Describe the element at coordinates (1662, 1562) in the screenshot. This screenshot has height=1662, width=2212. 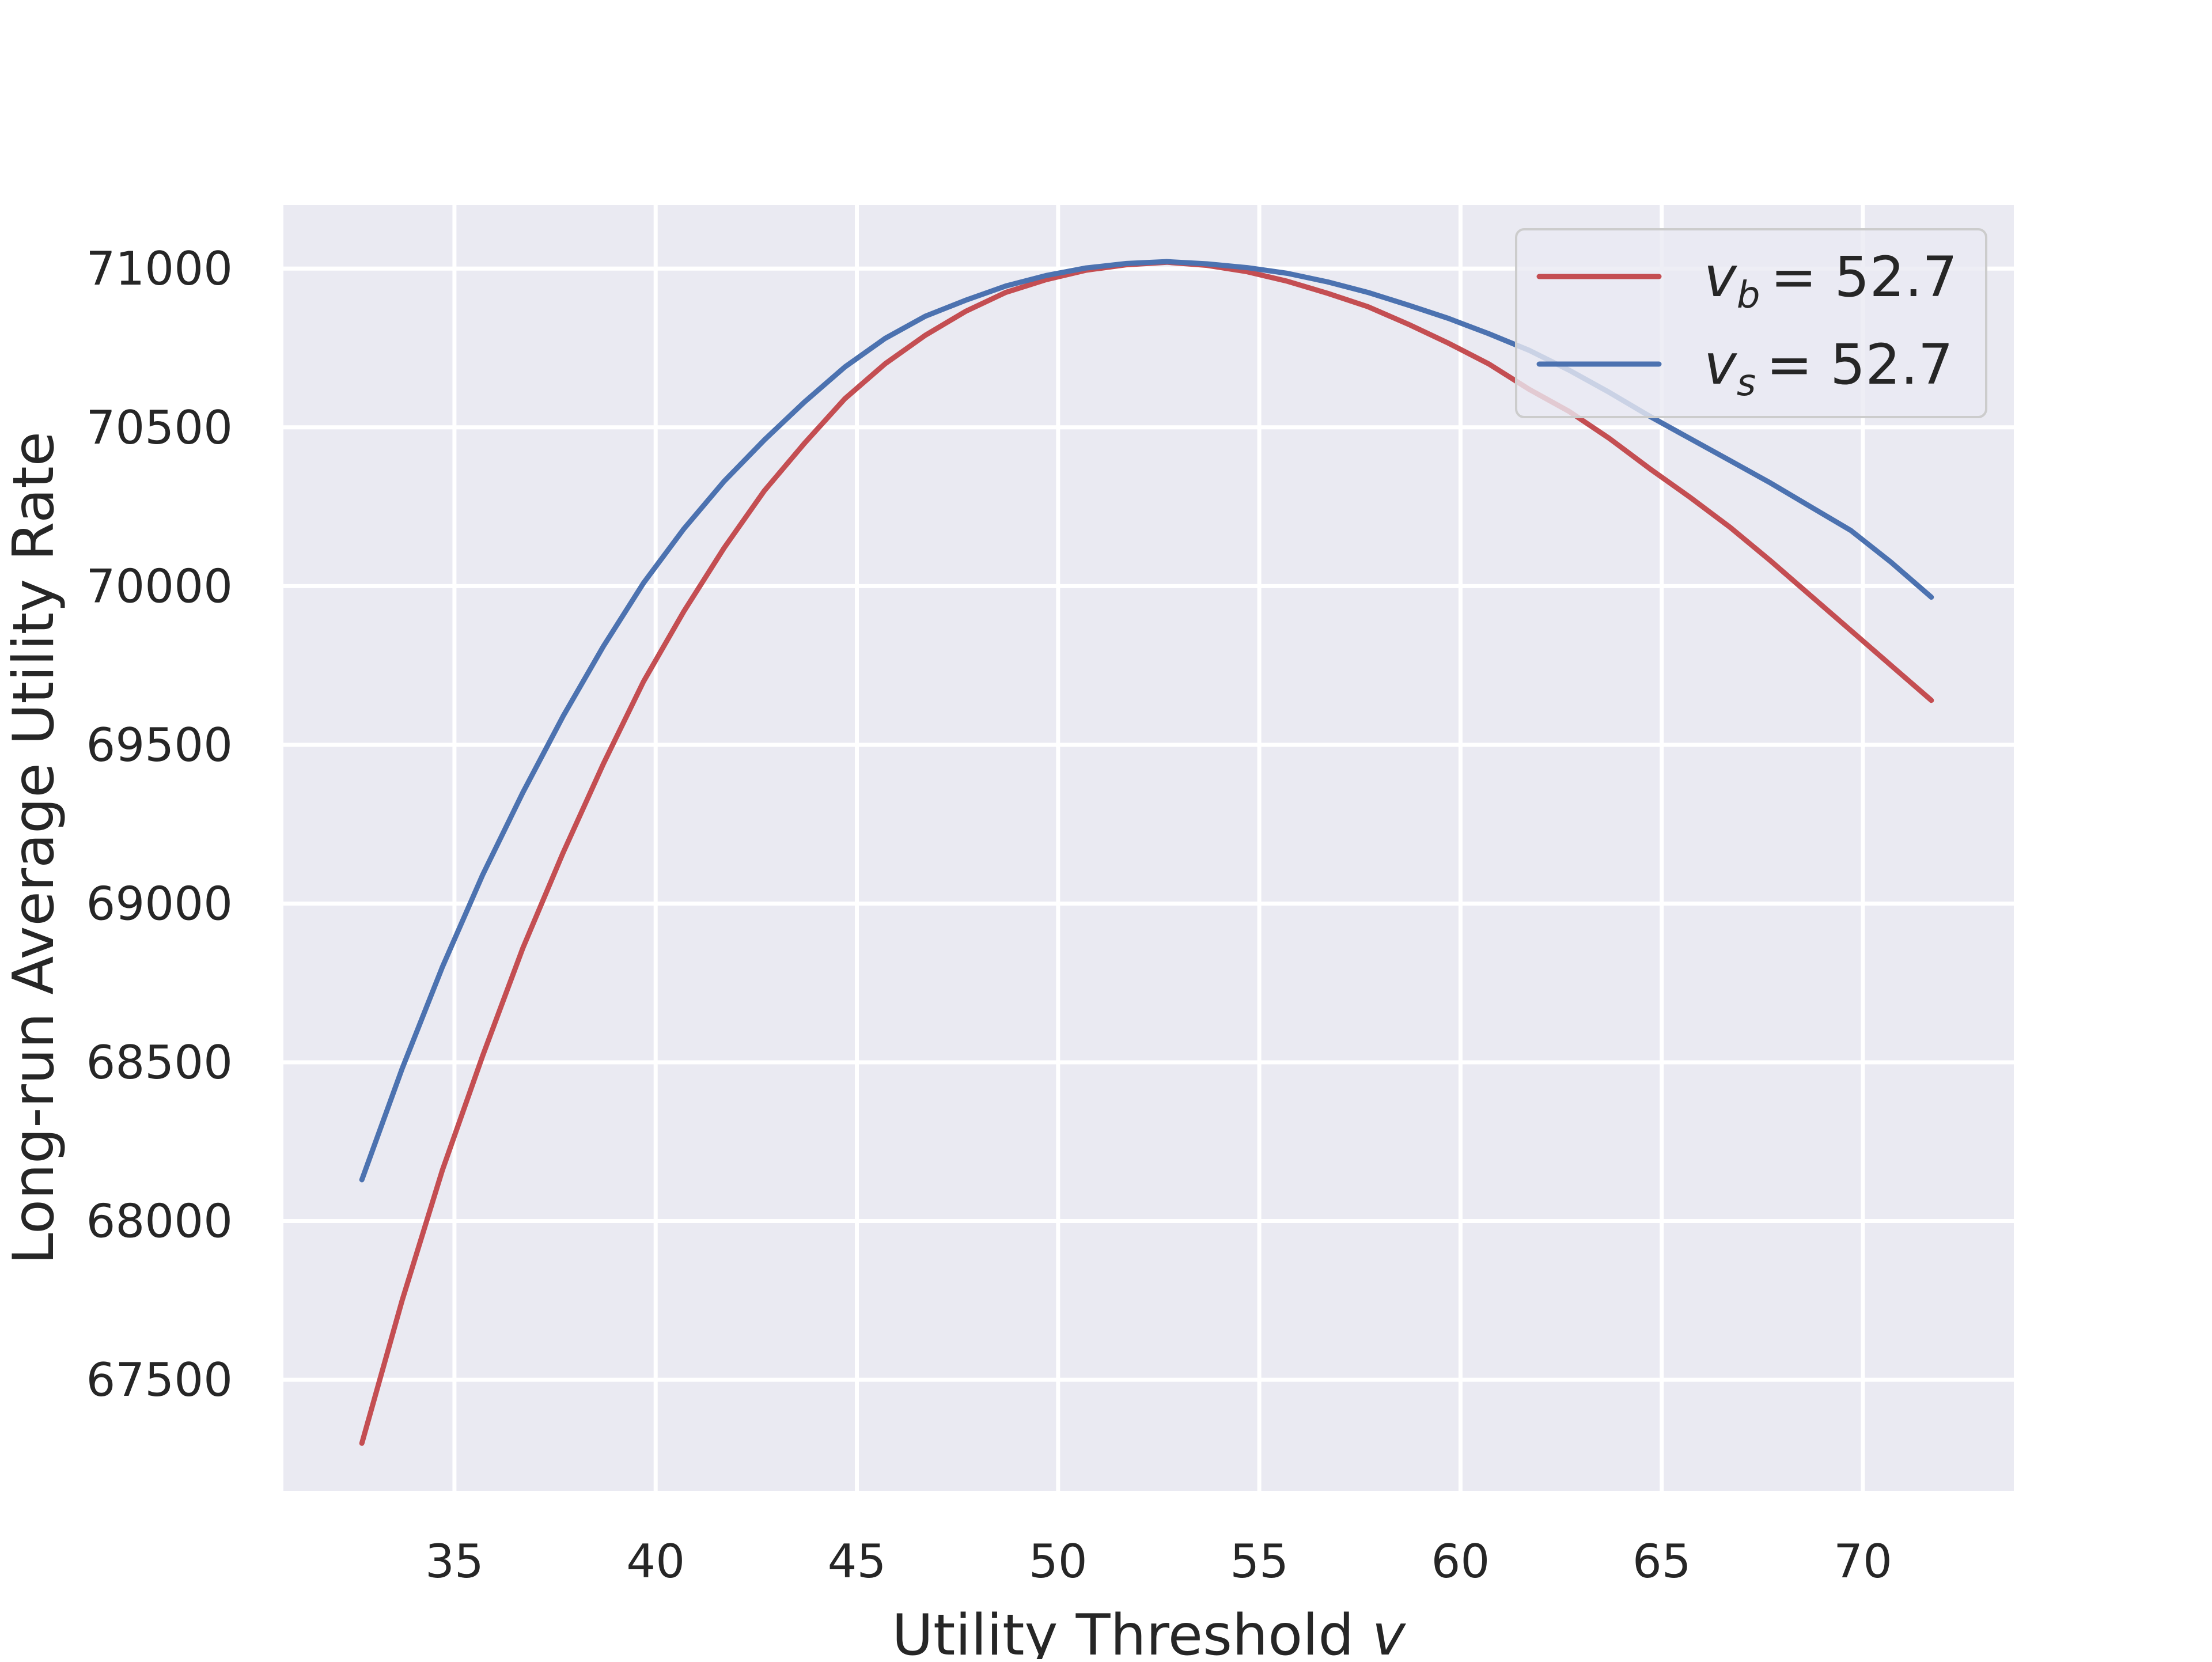
I see `x-tick-label-6: 65` at that location.